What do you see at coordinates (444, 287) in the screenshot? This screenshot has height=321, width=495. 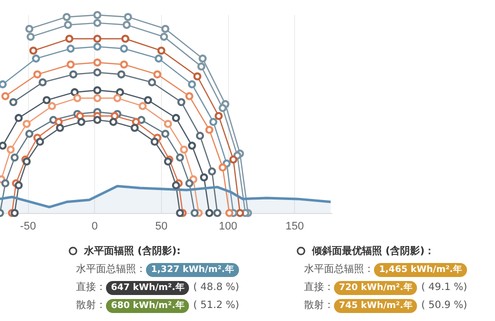 I see `text: ( 49.1 %)` at bounding box center [444, 287].